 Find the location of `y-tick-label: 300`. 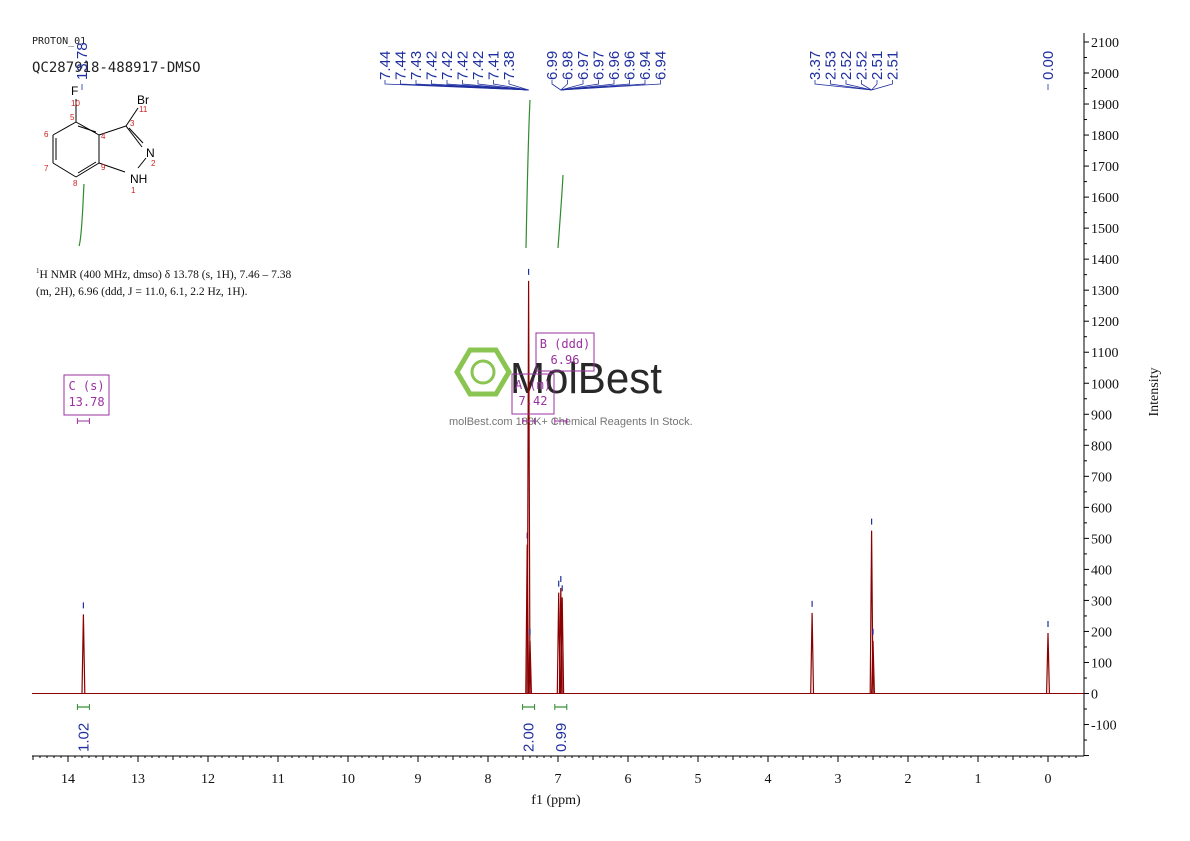

y-tick-label: 300 is located at coordinates (1101, 601).